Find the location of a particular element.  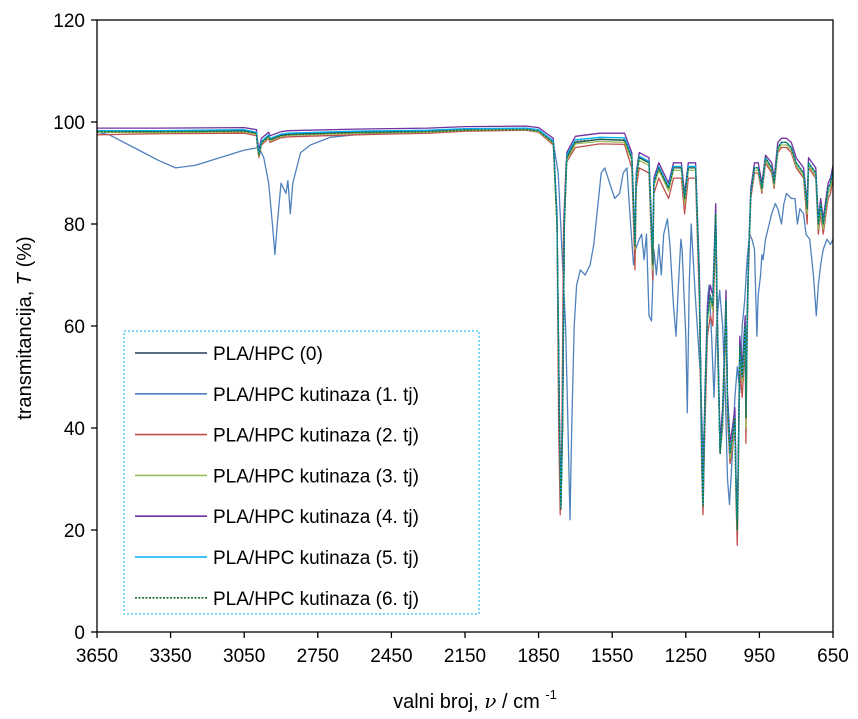

legend-label-5: PLA/HPC kutinaza (4. tj) is located at coordinates (316, 517).